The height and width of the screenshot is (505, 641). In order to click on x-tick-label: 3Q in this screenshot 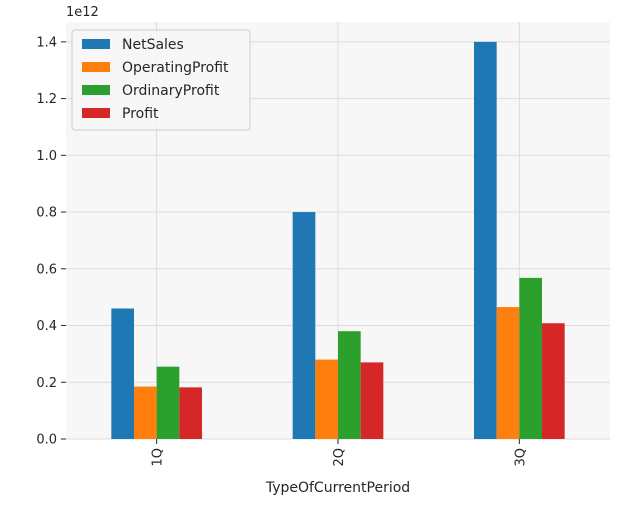, I will do `click(520, 457)`.